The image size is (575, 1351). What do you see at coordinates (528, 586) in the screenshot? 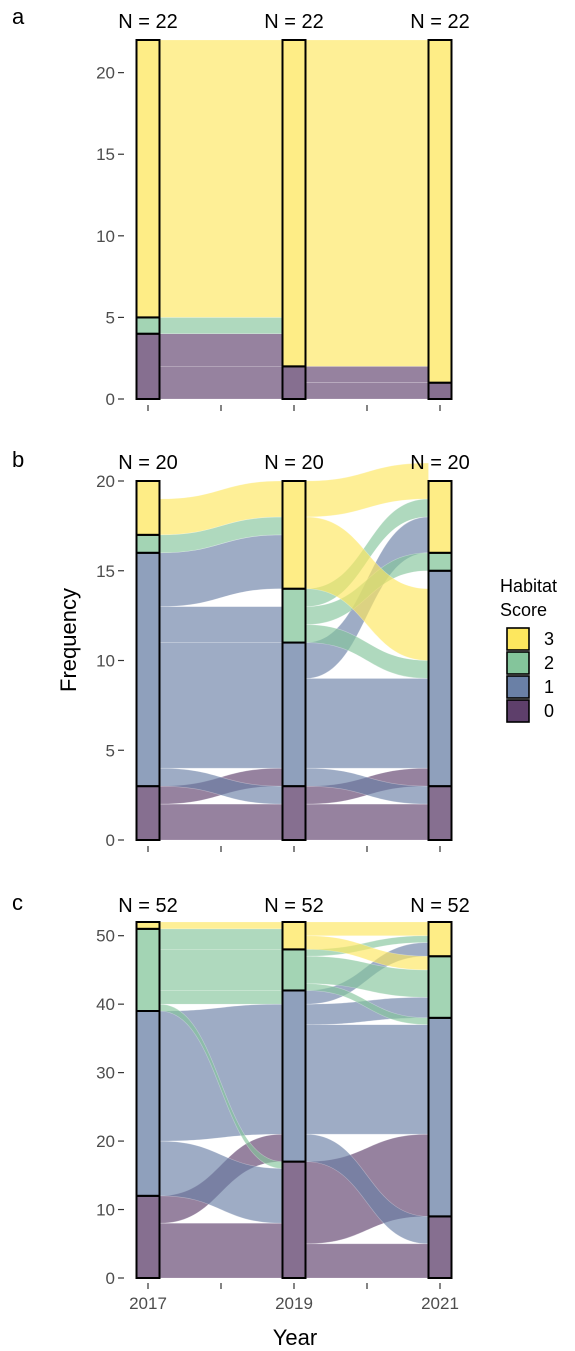
I see `legend-title-line-1: Habitat` at bounding box center [528, 586].